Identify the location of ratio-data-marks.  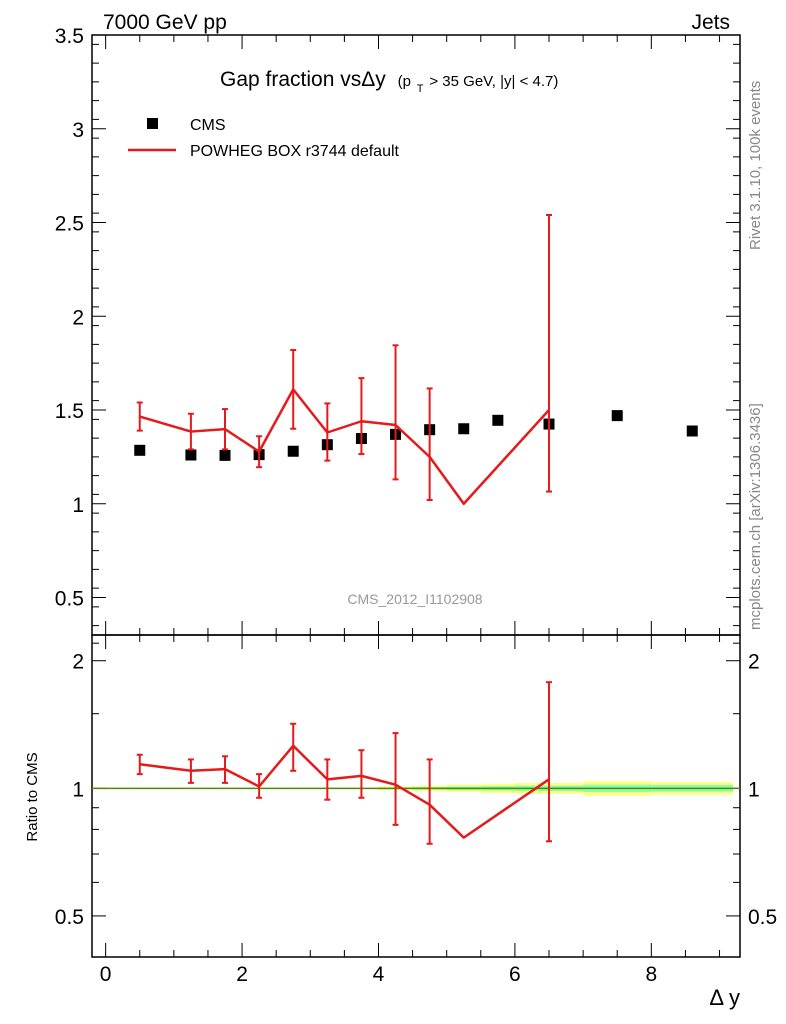
(344, 763).